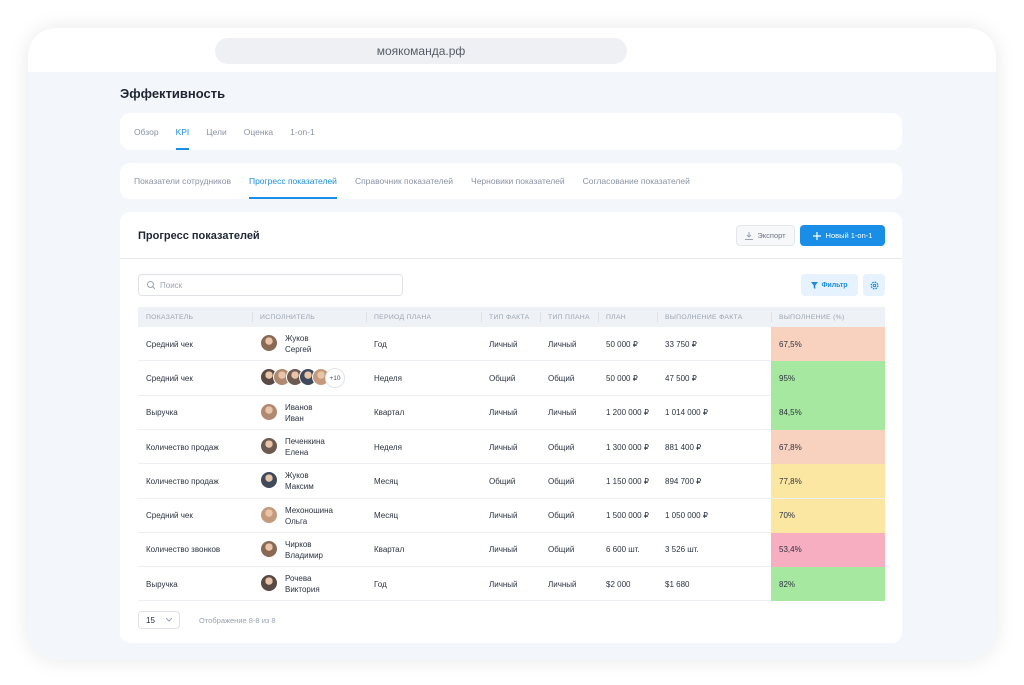 The height and width of the screenshot is (685, 1024). Describe the element at coordinates (258, 131) in the screenshot. I see `tab: Оценка` at that location.